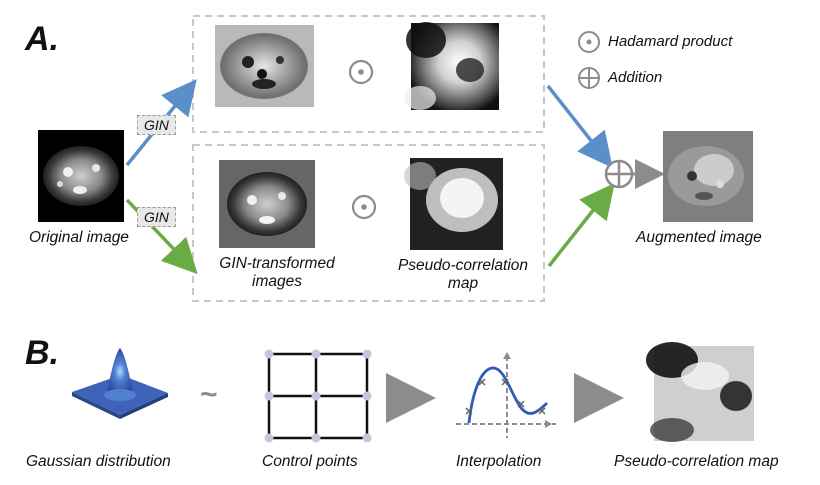  I want to click on blue-arrow-to-addition, so click(579, 126).